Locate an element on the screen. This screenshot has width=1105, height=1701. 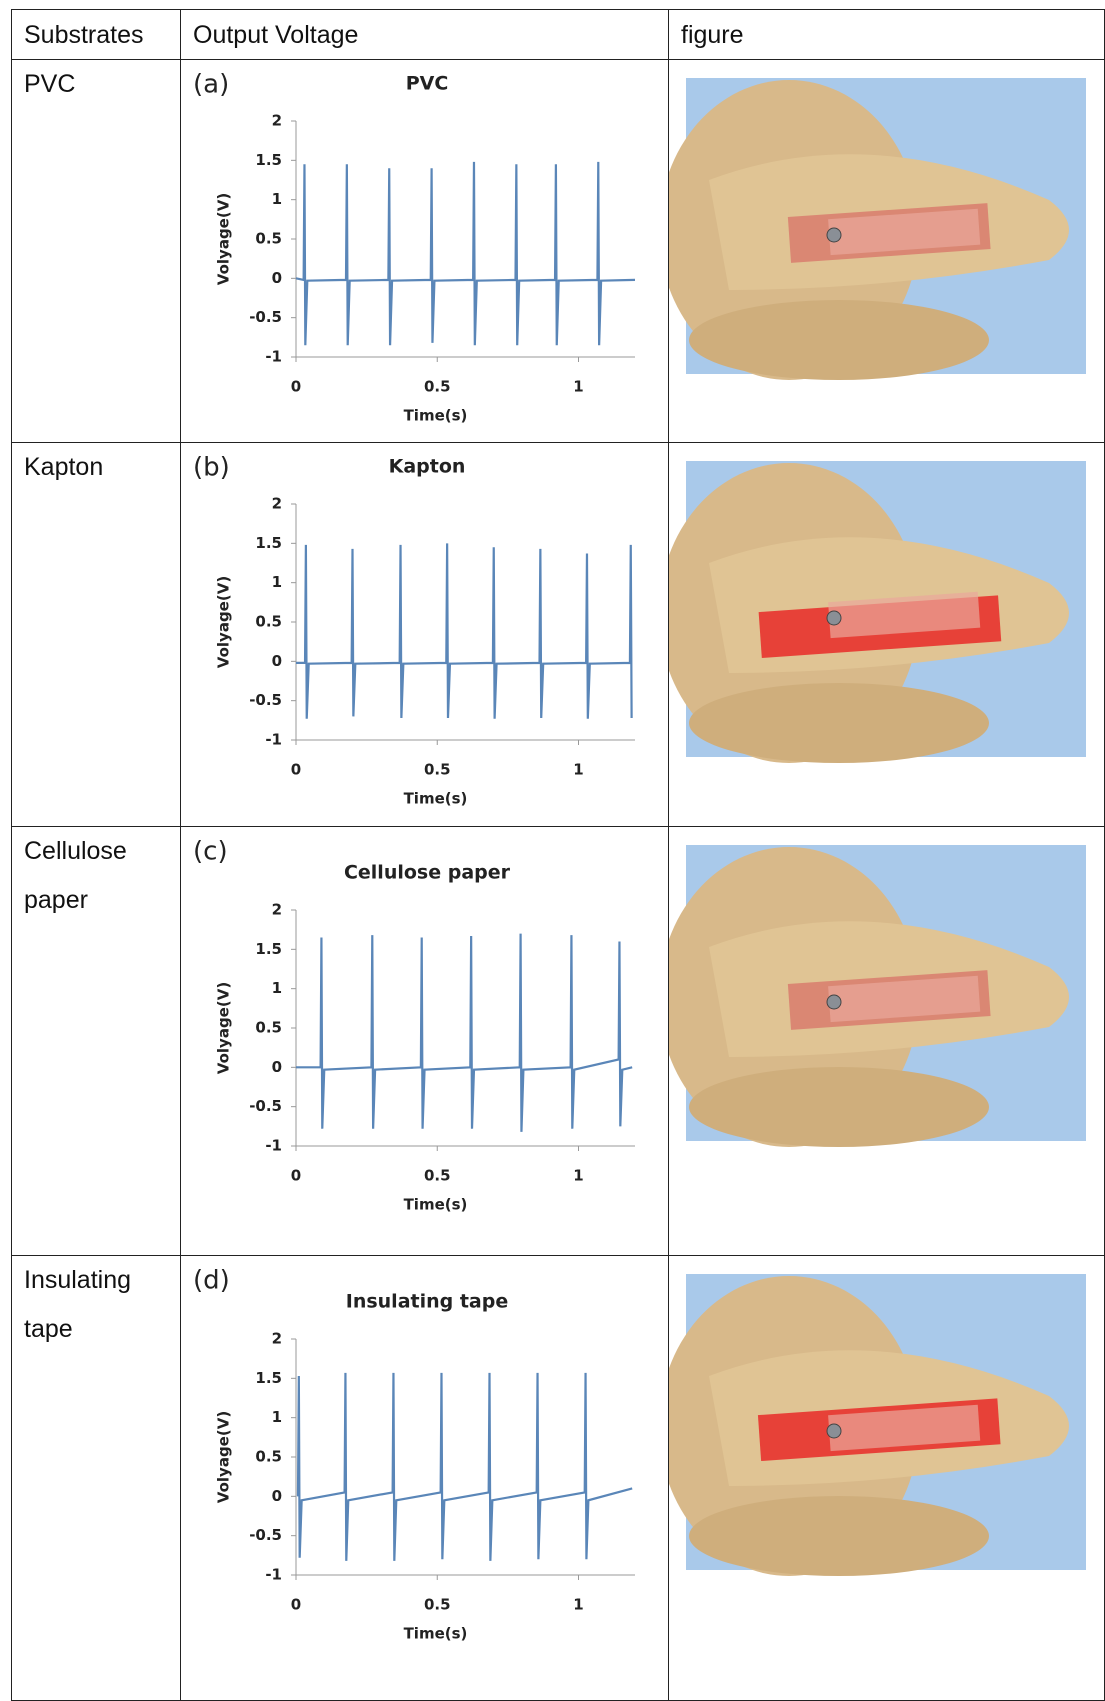
panel-label: (a) is located at coordinates (211, 85).